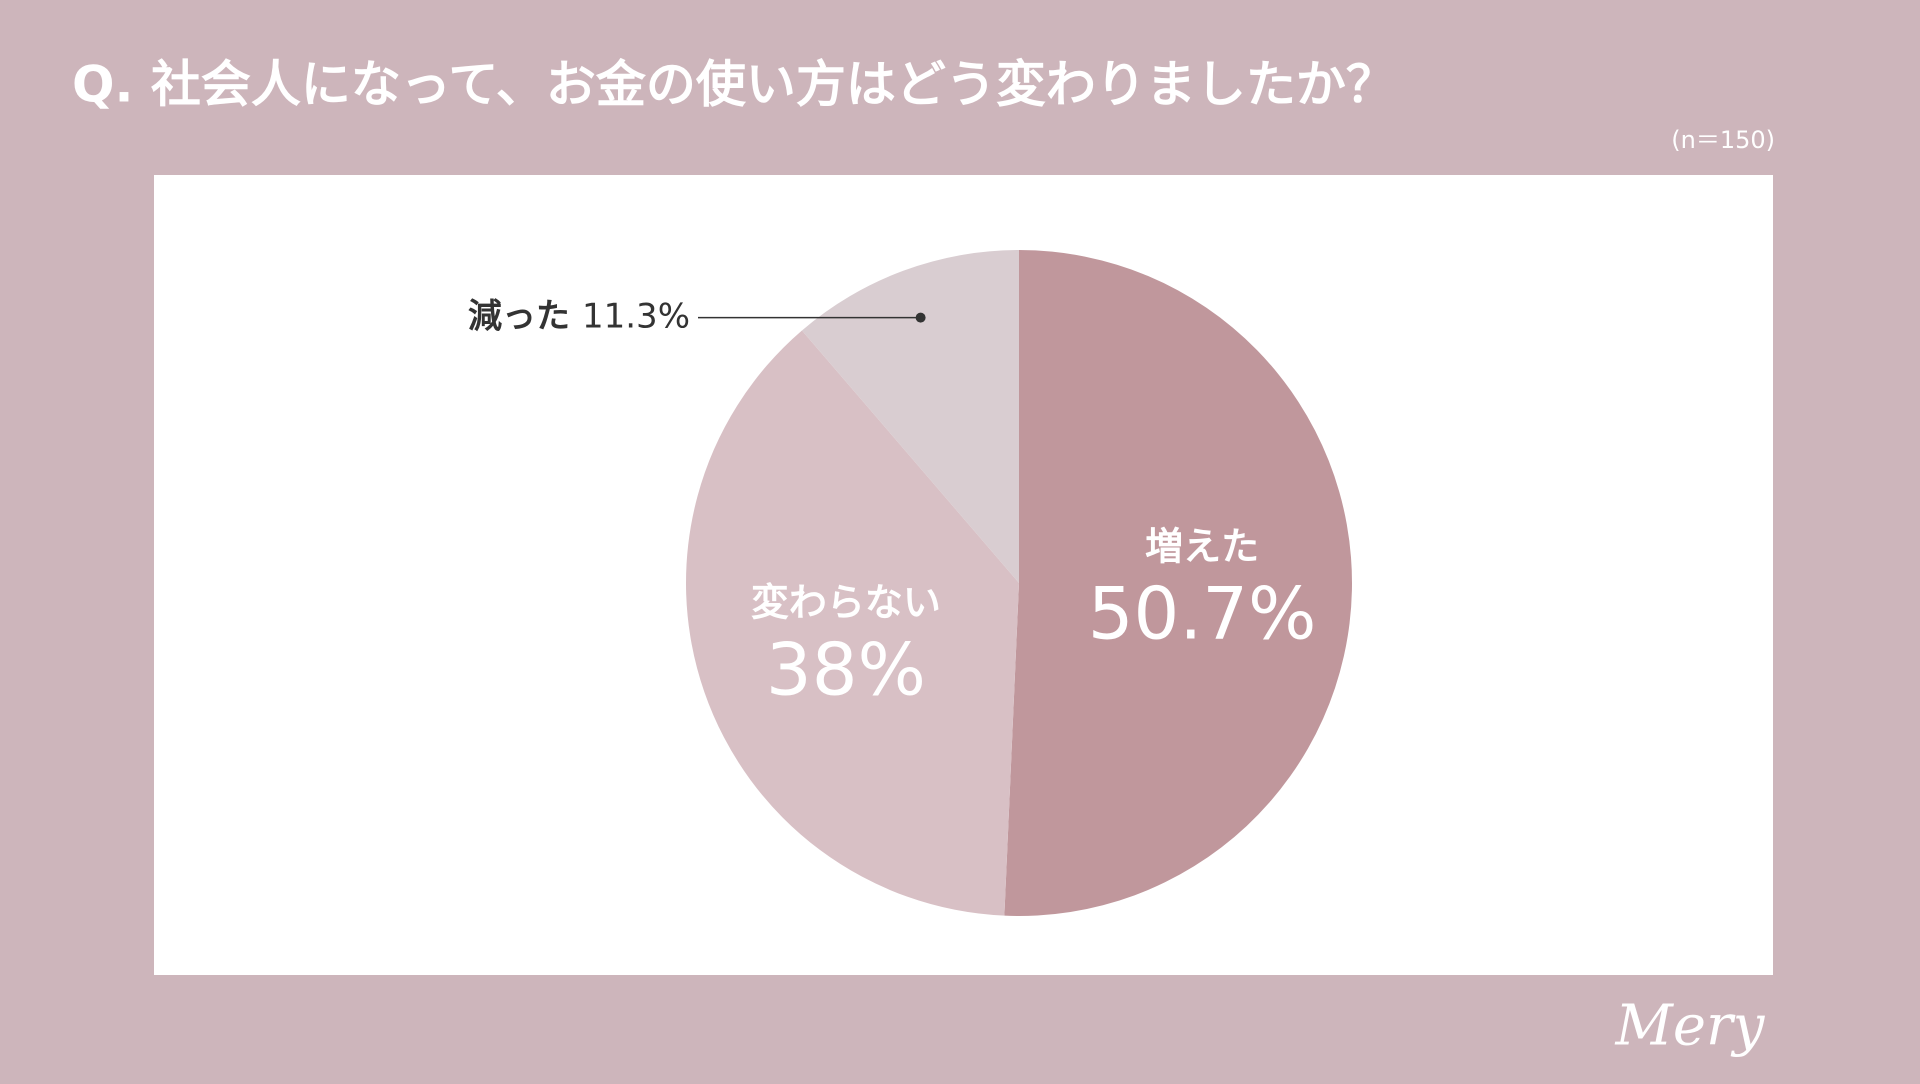 Image resolution: width=1920 pixels, height=1084 pixels. Describe the element at coordinates (519, 316) in the screenshot. I see `slice-name: 減った` at that location.